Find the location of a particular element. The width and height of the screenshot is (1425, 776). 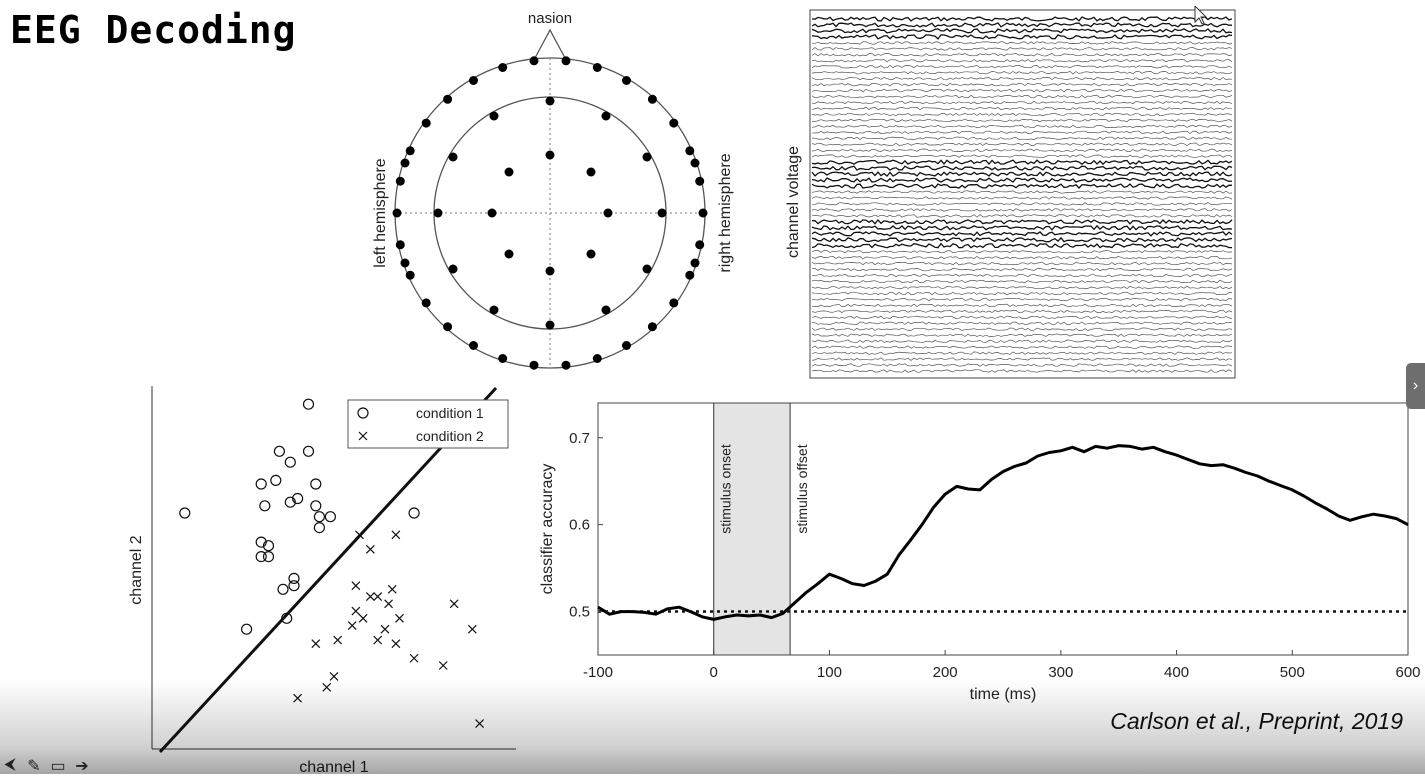

accuracy-xlabel: time (ms) is located at coordinates (1003, 694).